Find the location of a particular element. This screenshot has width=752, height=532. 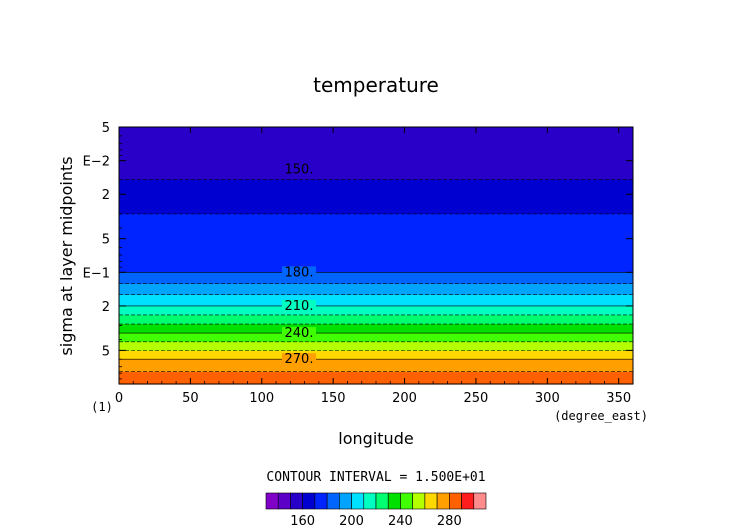

y-corner-label: (1) is located at coordinates (102, 407).